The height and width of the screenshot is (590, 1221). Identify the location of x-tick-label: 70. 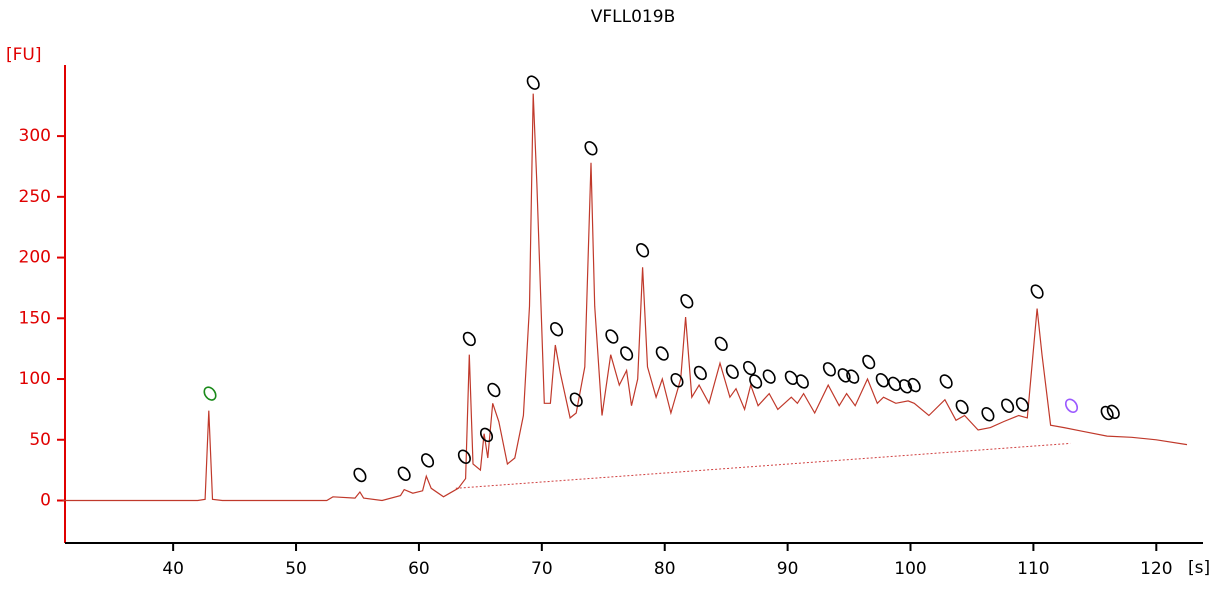
(542, 569).